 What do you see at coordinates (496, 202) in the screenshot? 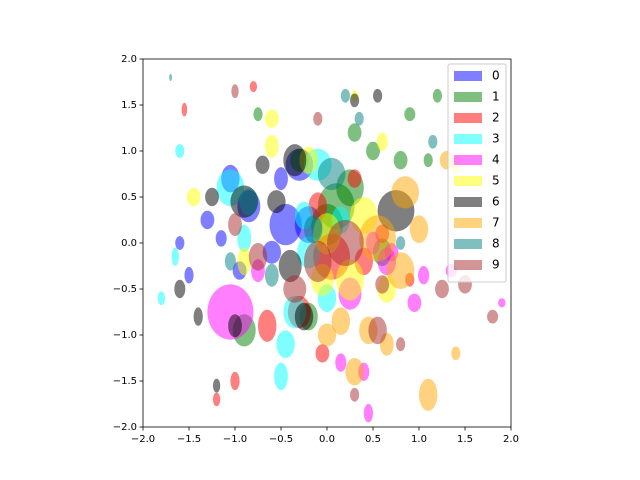
I see `legend-label: 6` at bounding box center [496, 202].